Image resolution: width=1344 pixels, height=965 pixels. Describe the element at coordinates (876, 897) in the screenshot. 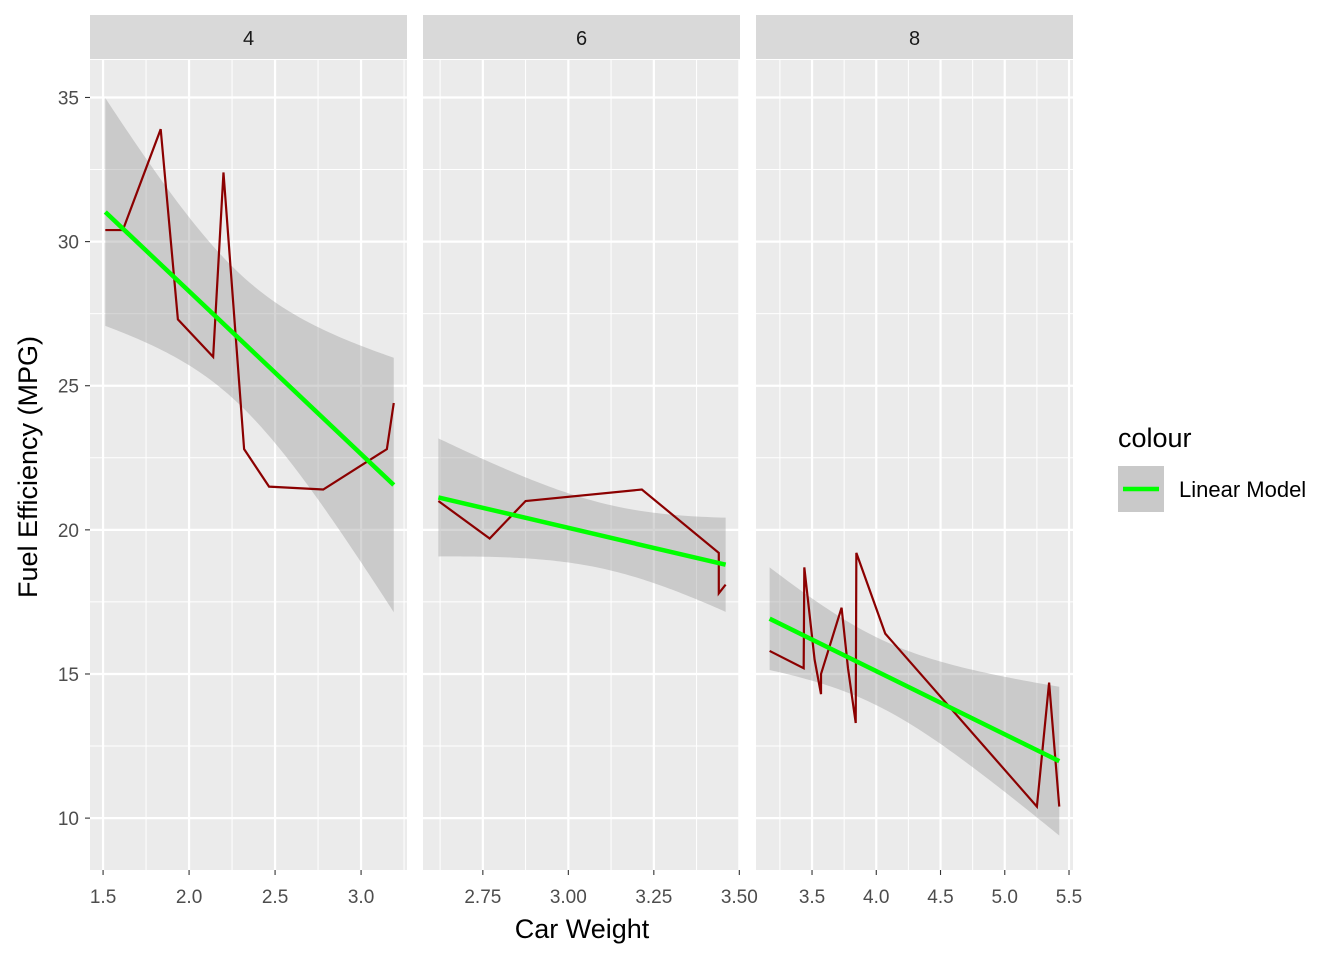

I see `x-tick-label: 4.0` at that location.